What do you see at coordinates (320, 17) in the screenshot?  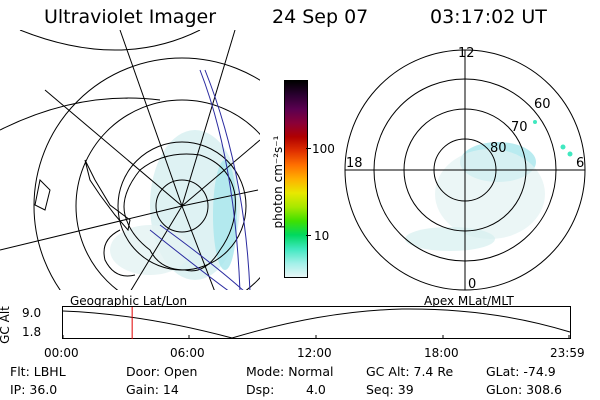 I see `date-label: 24 Sep 07` at bounding box center [320, 17].